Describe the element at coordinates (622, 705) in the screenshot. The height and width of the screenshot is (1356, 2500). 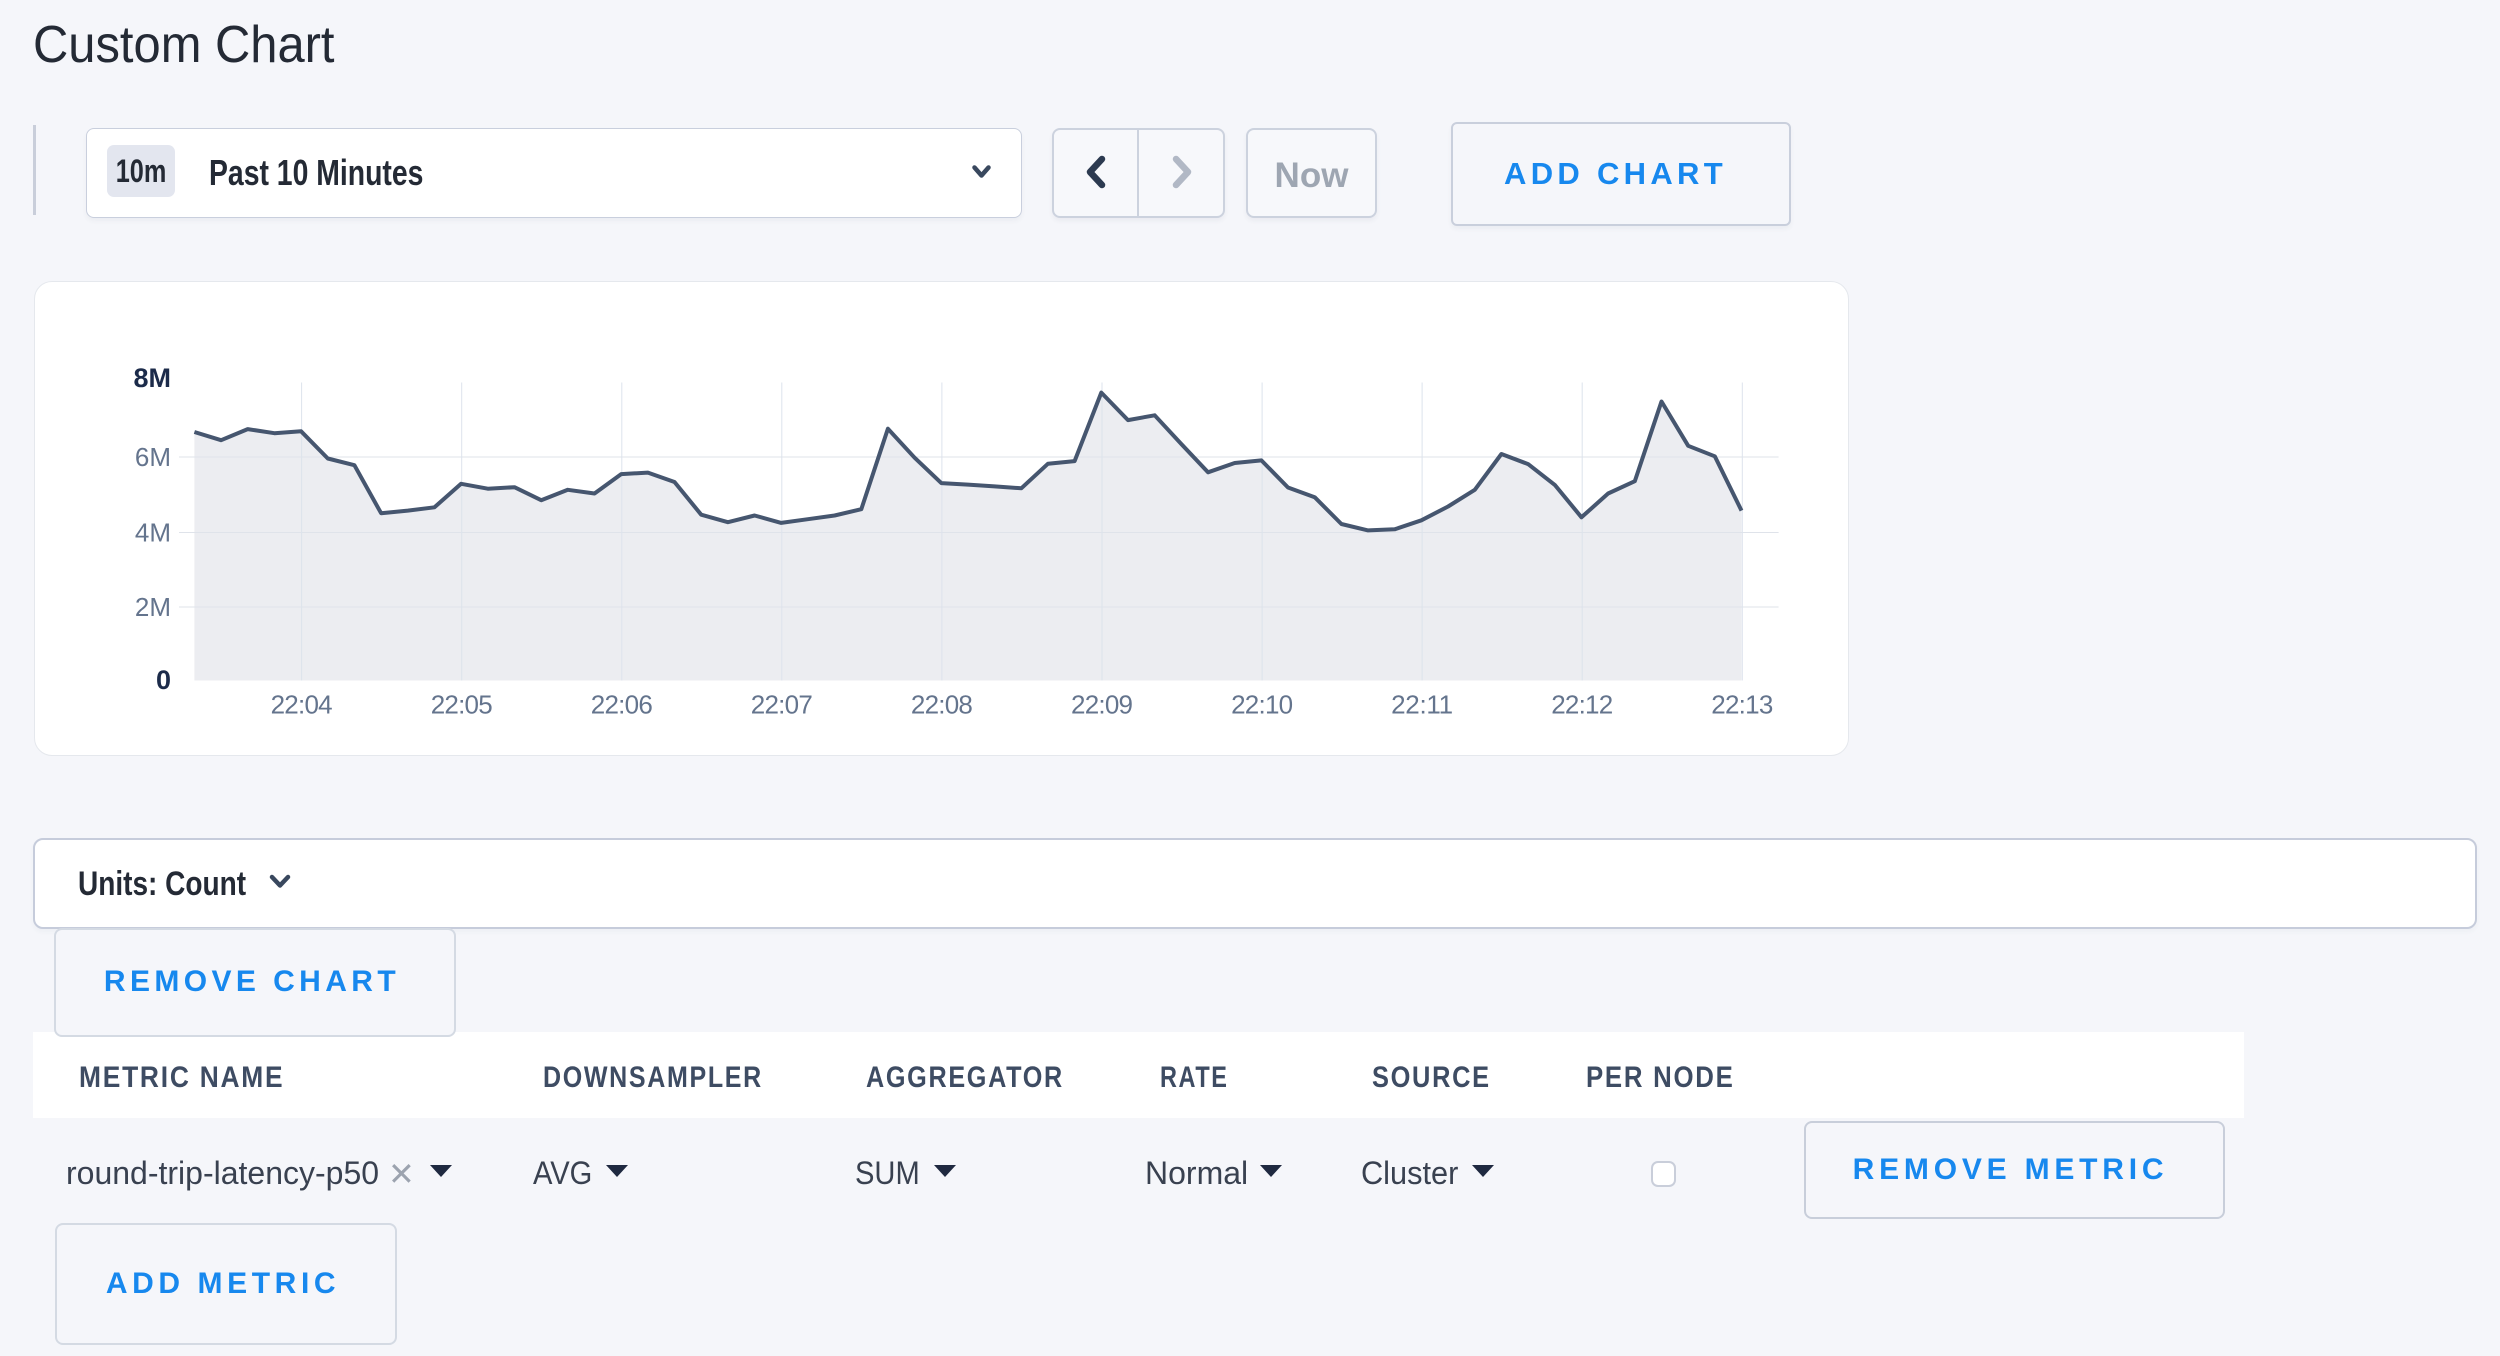
I see `svg-text: 22:06` at that location.